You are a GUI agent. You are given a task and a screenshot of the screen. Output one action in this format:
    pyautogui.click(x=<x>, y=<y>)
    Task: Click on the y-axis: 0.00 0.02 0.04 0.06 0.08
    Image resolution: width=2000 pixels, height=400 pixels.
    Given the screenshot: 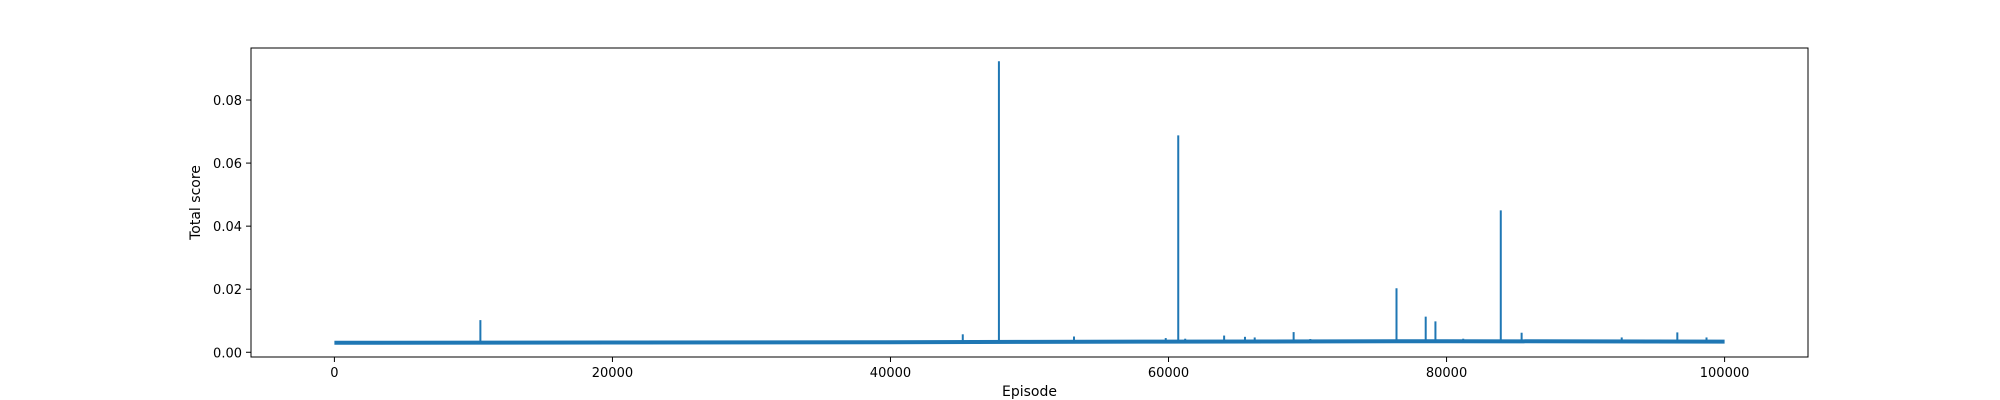 What is the action you would take?
    pyautogui.click(x=232, y=227)
    